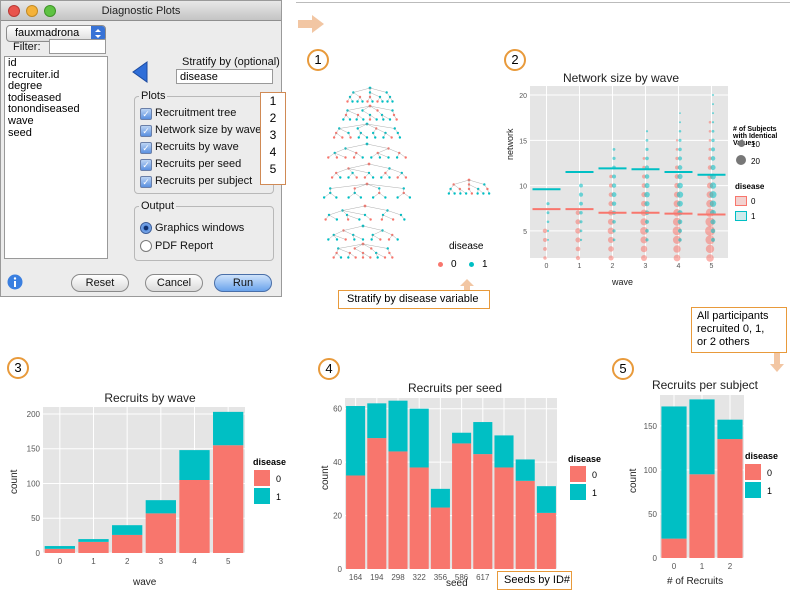 This screenshot has height=592, width=790. What do you see at coordinates (77, 46) in the screenshot?
I see `filter-input` at bounding box center [77, 46].